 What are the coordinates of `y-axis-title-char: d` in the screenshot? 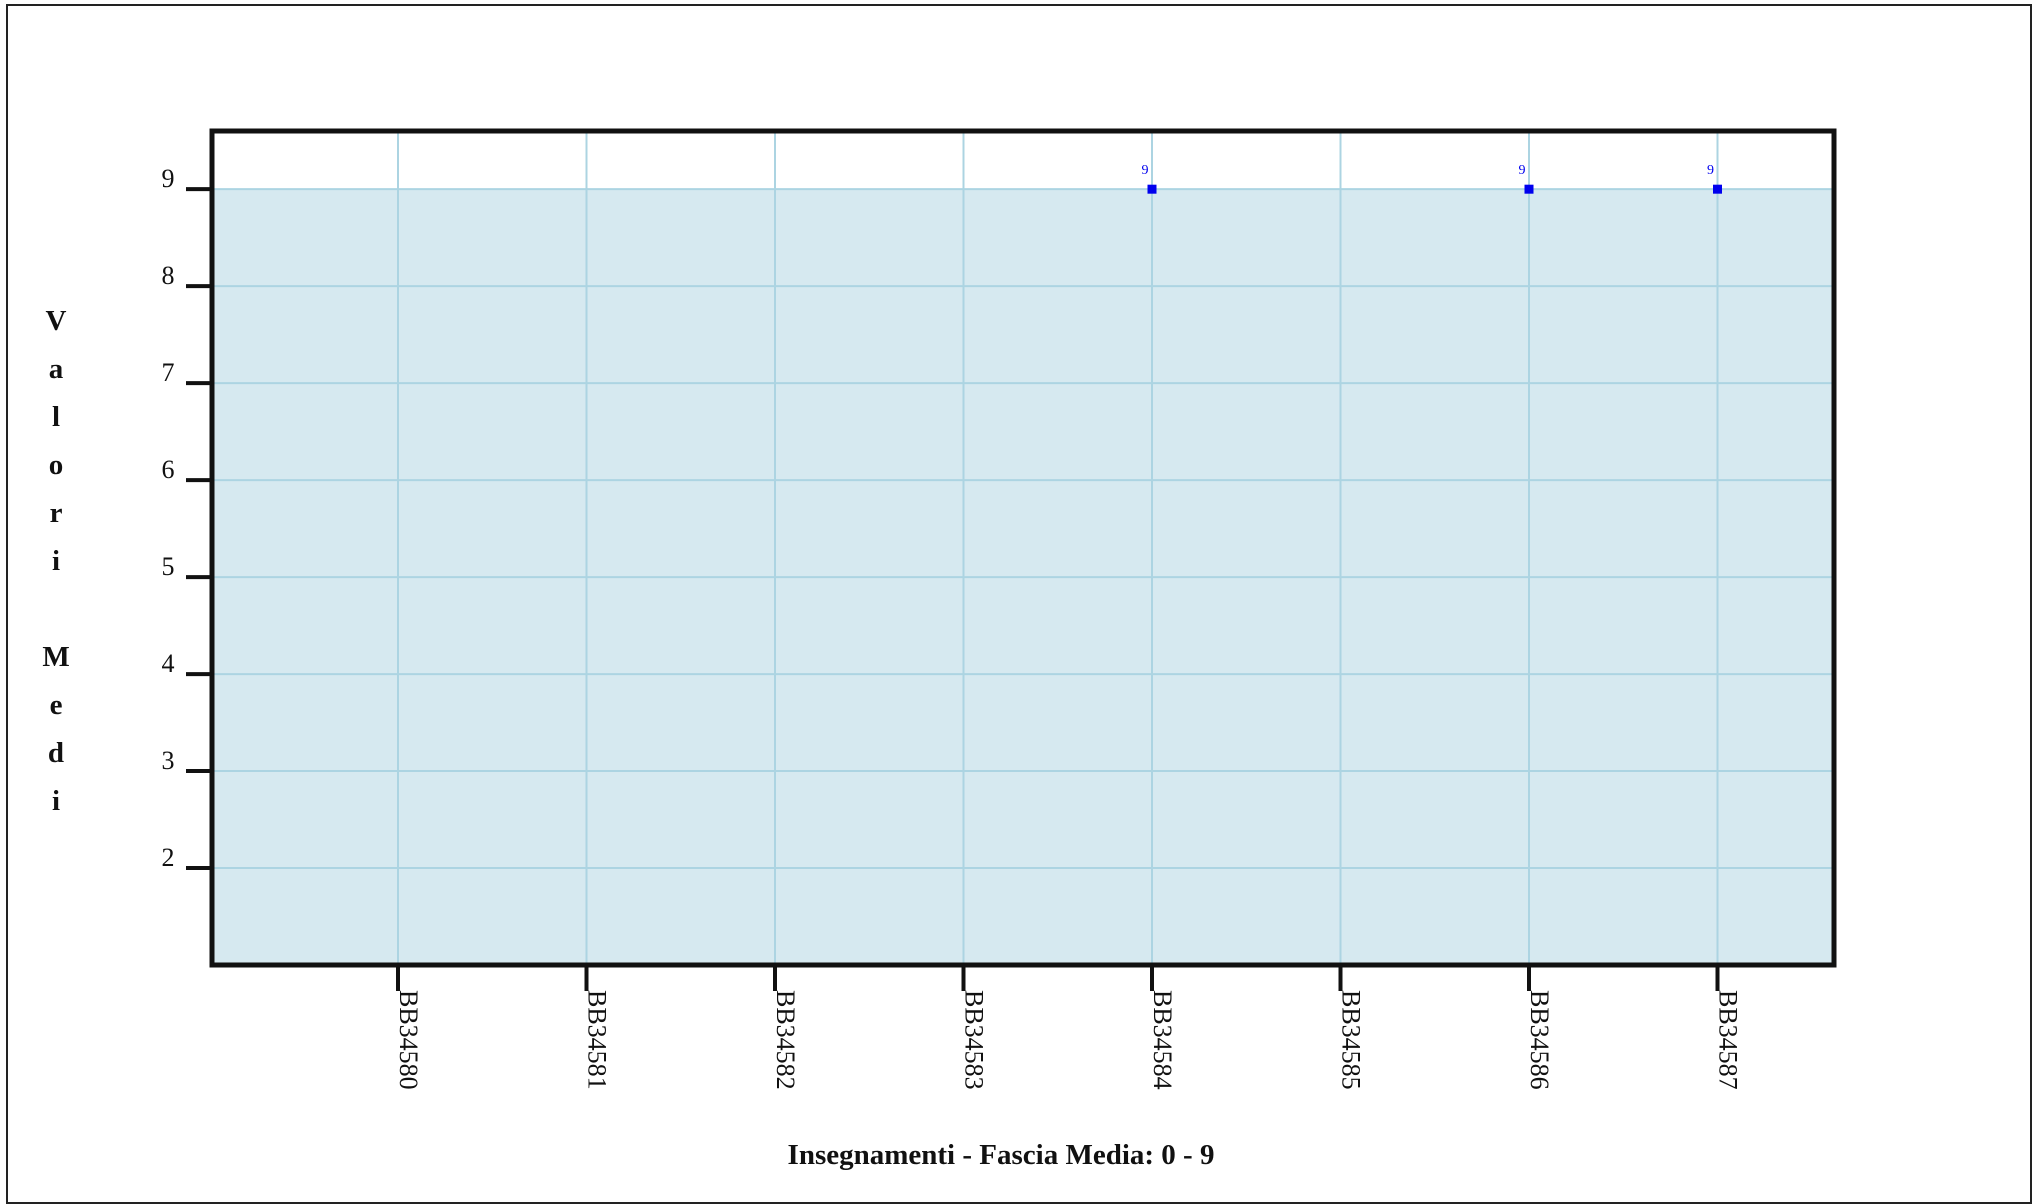 It's located at (56, 753).